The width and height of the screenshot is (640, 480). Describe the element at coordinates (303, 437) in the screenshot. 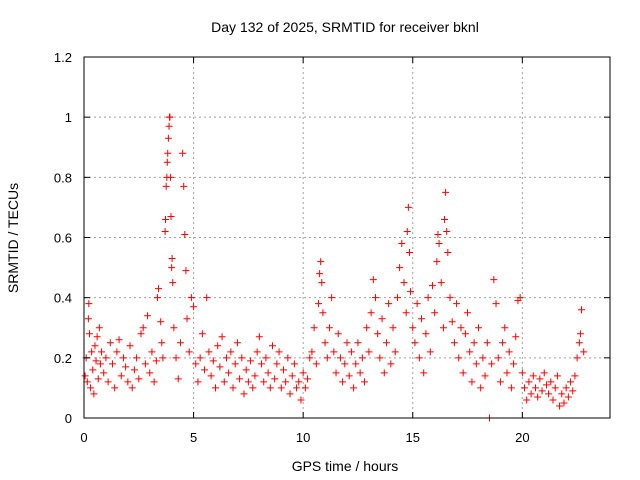

I see `x-tick-label: 10` at that location.